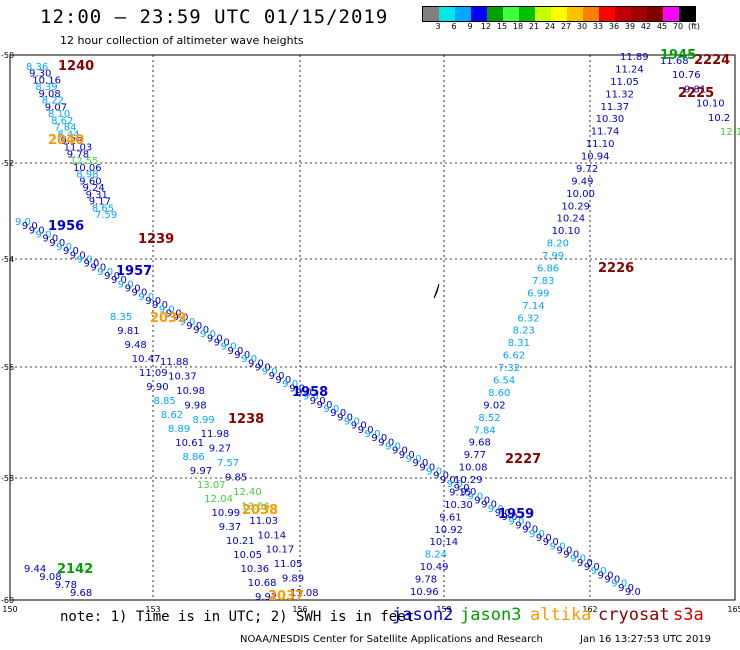 The width and height of the screenshot is (740, 650). Describe the element at coordinates (634, 615) in the screenshot. I see `legend-cryosat: cryosat` at that location.